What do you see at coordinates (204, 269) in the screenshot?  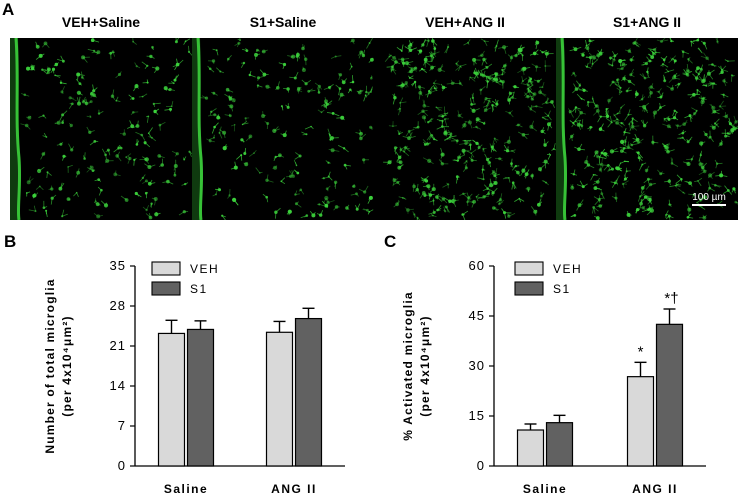 I see `legend-label-veh: VEH` at bounding box center [204, 269].